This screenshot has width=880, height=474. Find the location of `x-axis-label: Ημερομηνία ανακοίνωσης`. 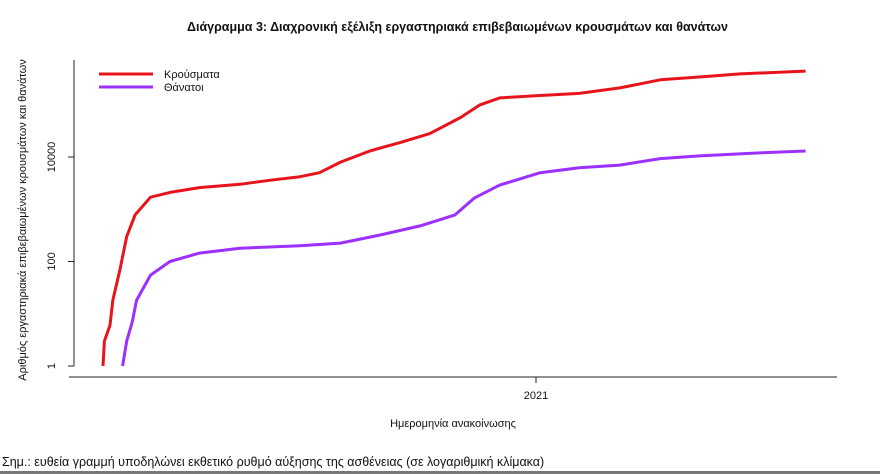

x-axis-label: Ημερομηνία ανακοίνωσης is located at coordinates (453, 424).